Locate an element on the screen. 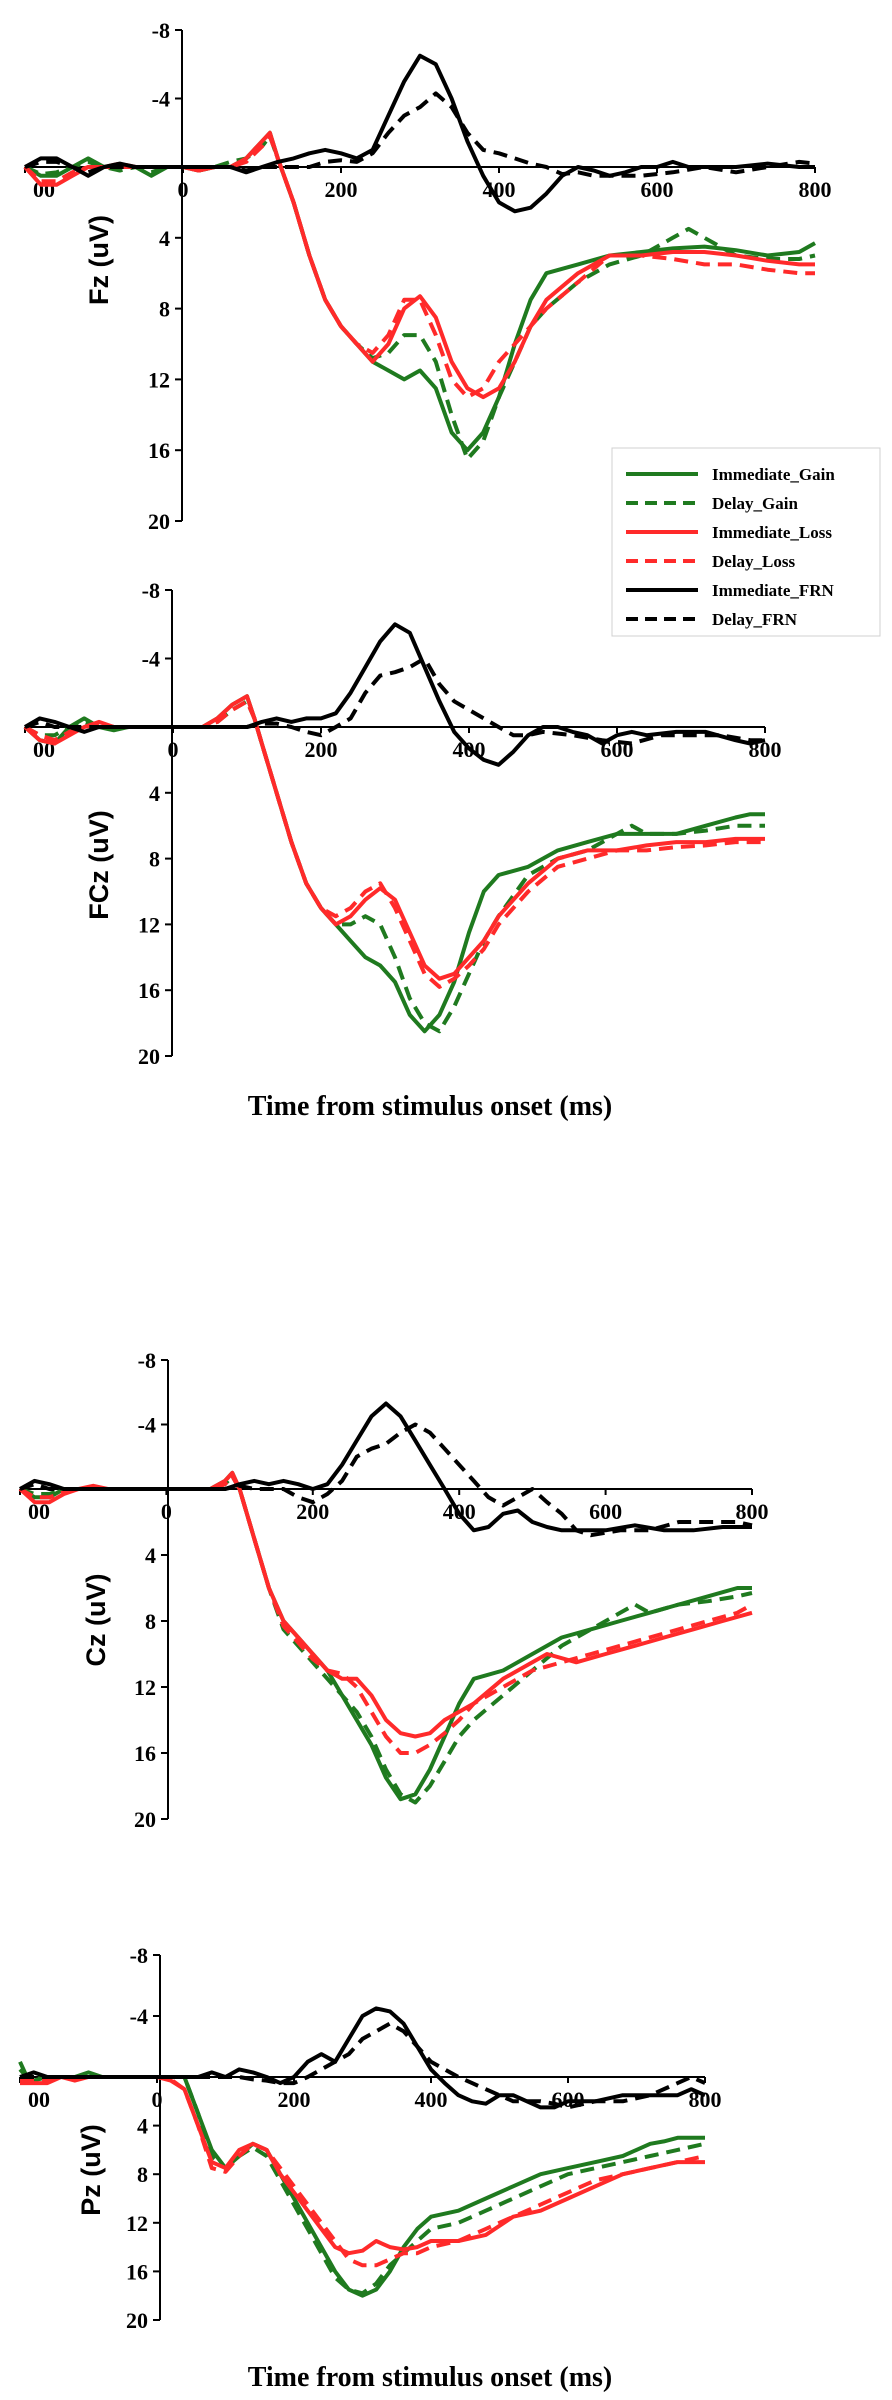  legend-box is located at coordinates (746, 542).